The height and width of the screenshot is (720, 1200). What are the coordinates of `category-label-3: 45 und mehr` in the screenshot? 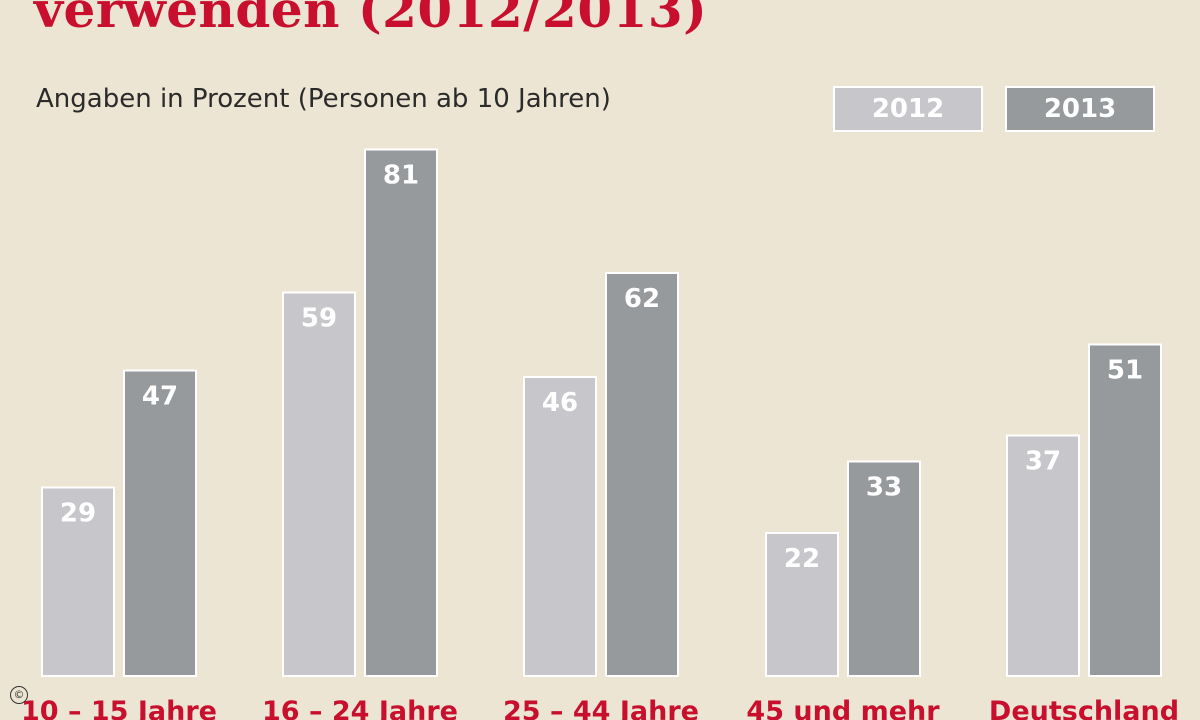 It's located at (843, 708).